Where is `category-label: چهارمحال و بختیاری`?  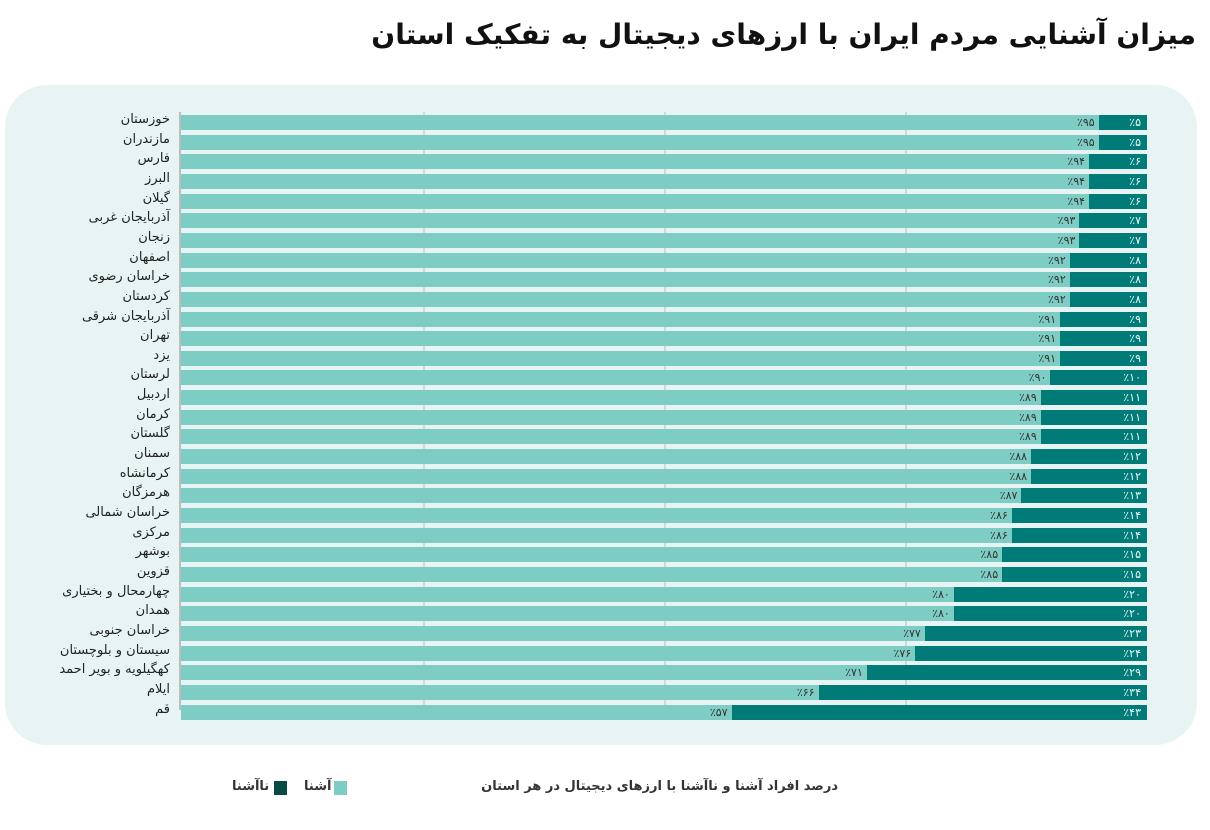 category-label: چهارمحال و بختیاری is located at coordinates (116, 591).